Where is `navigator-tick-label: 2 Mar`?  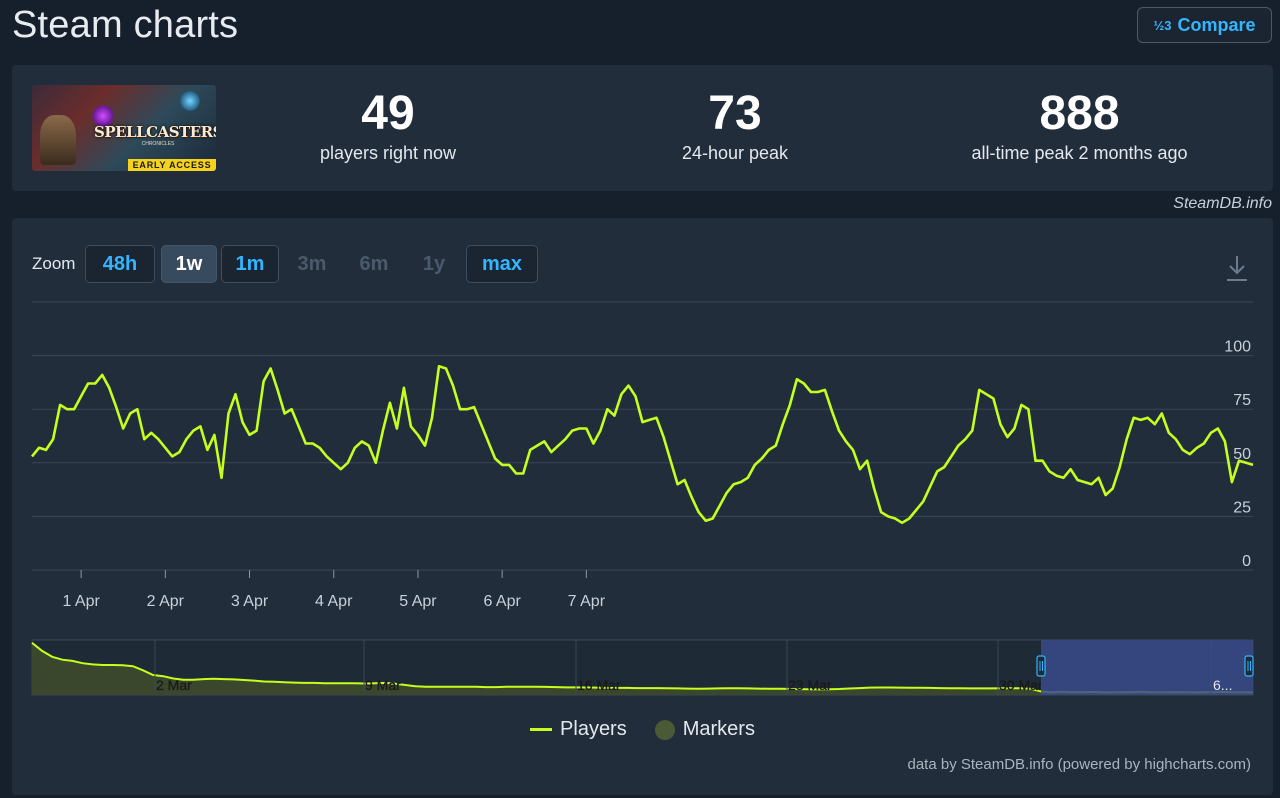
navigator-tick-label: 2 Mar is located at coordinates (174, 685).